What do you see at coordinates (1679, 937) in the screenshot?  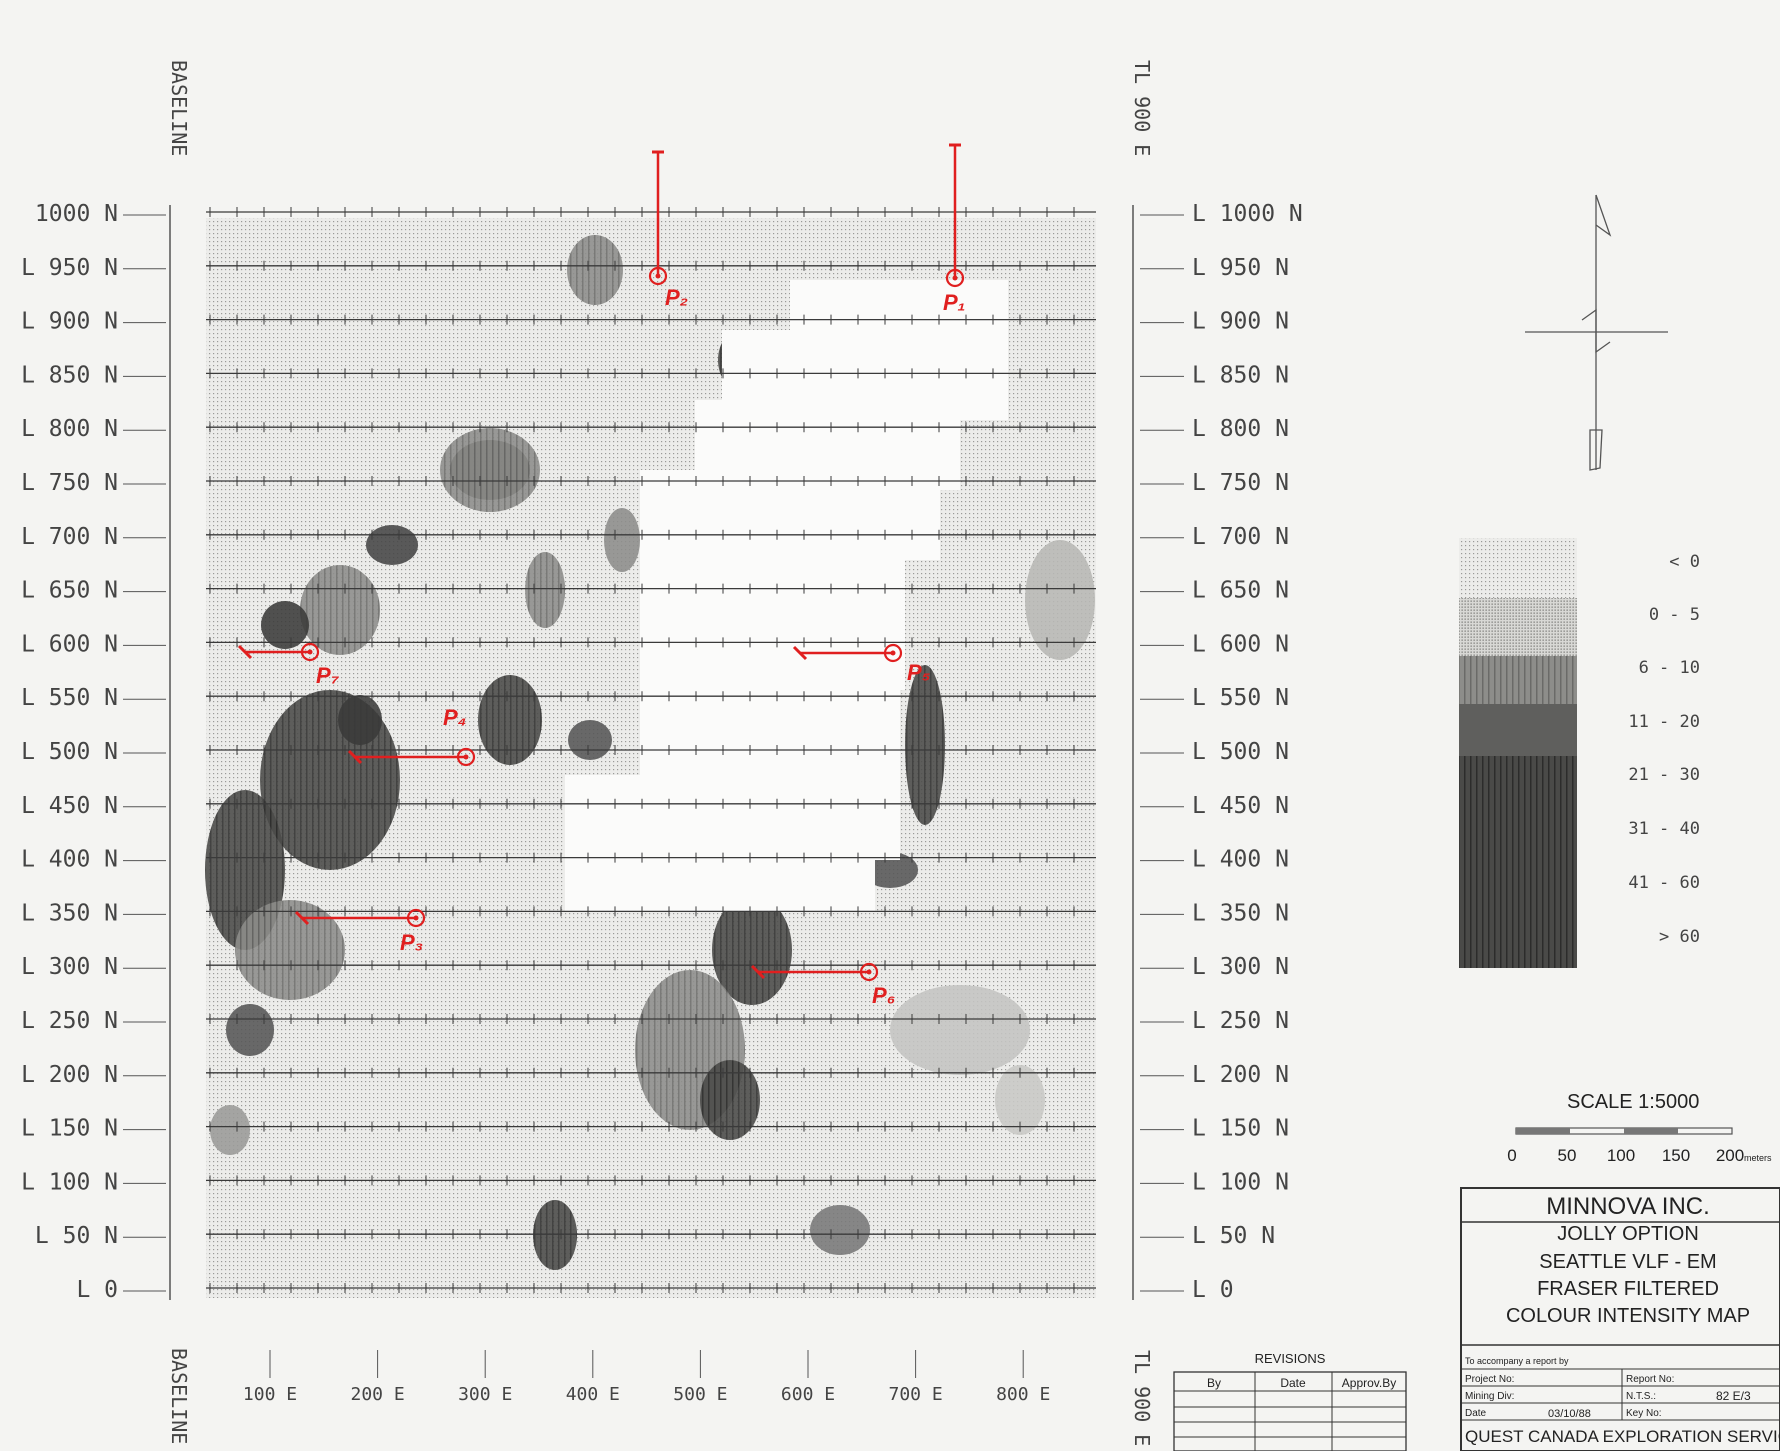 I see `legend-label: > 60` at bounding box center [1679, 937].